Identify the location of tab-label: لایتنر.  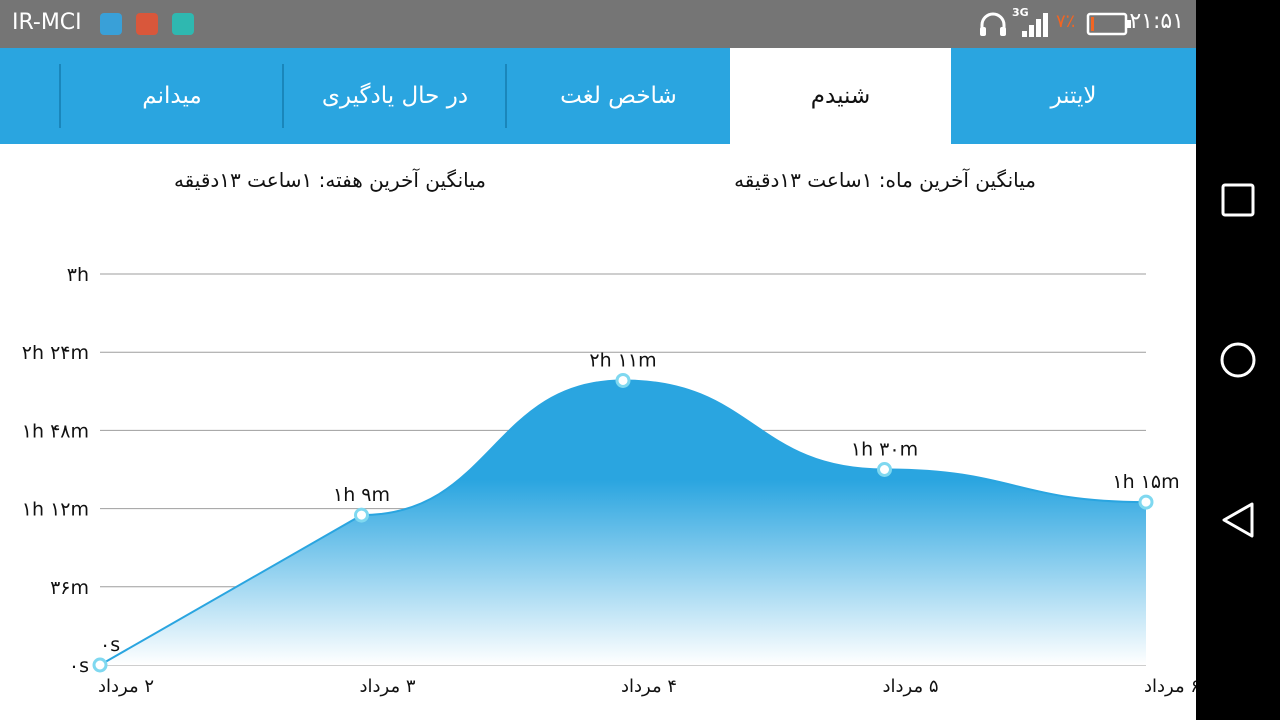
(1073, 96).